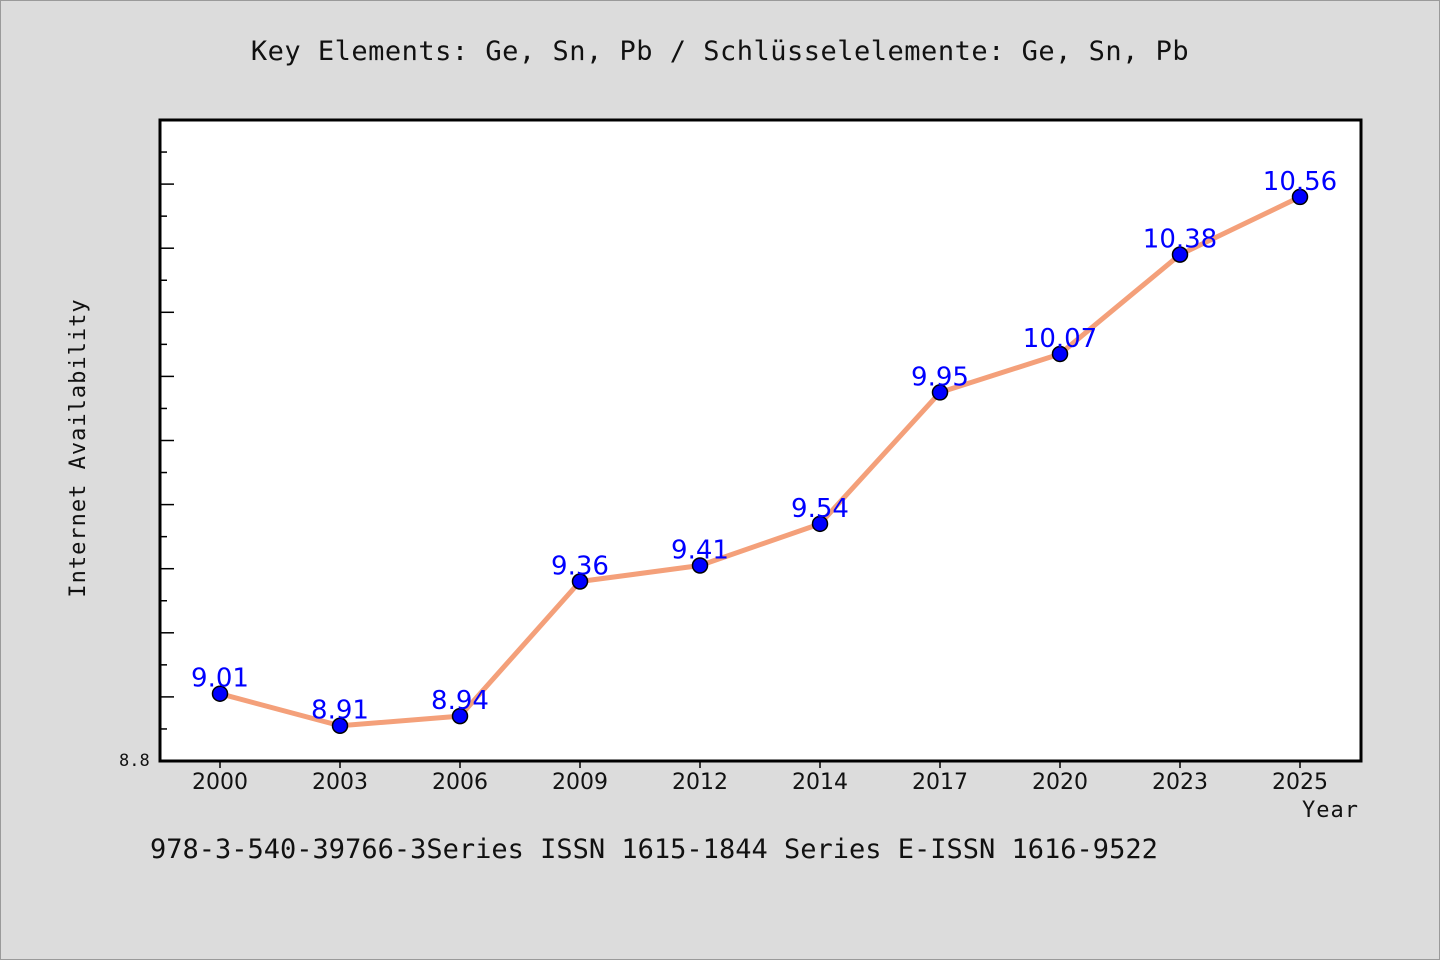 The image size is (1440, 960). I want to click on x-tick-label: 2003, so click(340, 782).